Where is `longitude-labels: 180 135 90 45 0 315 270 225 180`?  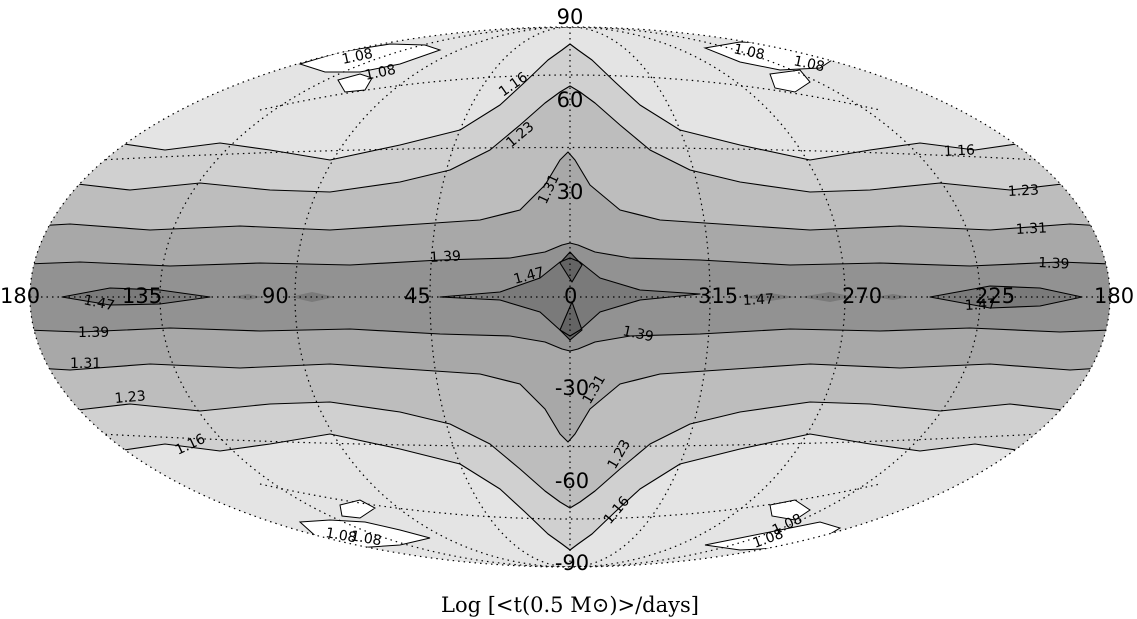
longitude-labels: 180 135 90 45 0 315 270 225 180 is located at coordinates (567, 296).